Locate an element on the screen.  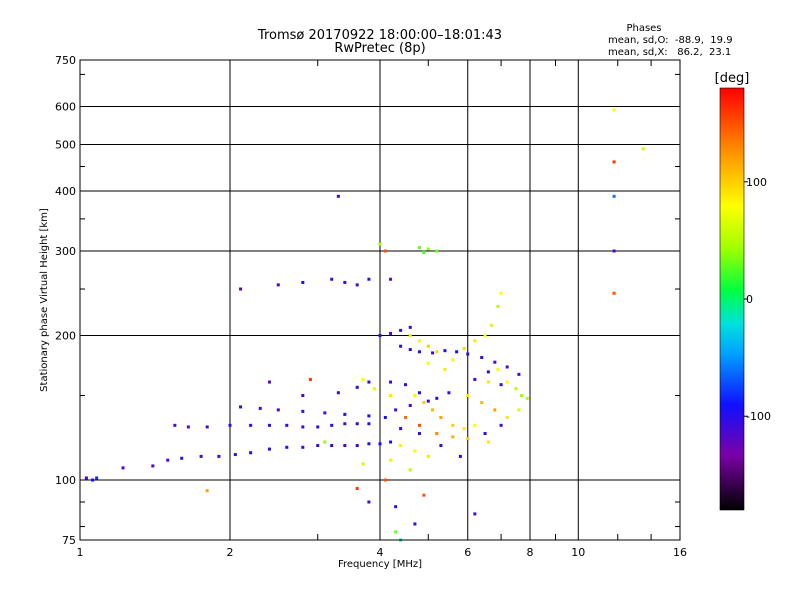
y-tick-label: 200 is located at coordinates (65, 336).